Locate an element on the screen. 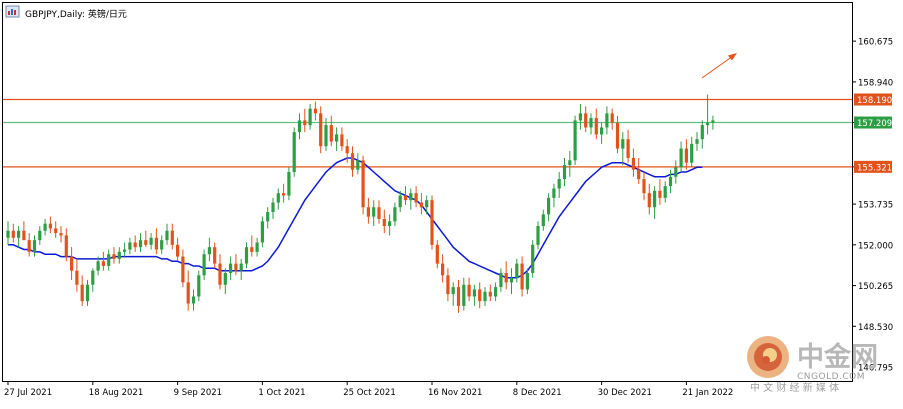 The width and height of the screenshot is (903, 409). trend-arrow is located at coordinates (719, 66).